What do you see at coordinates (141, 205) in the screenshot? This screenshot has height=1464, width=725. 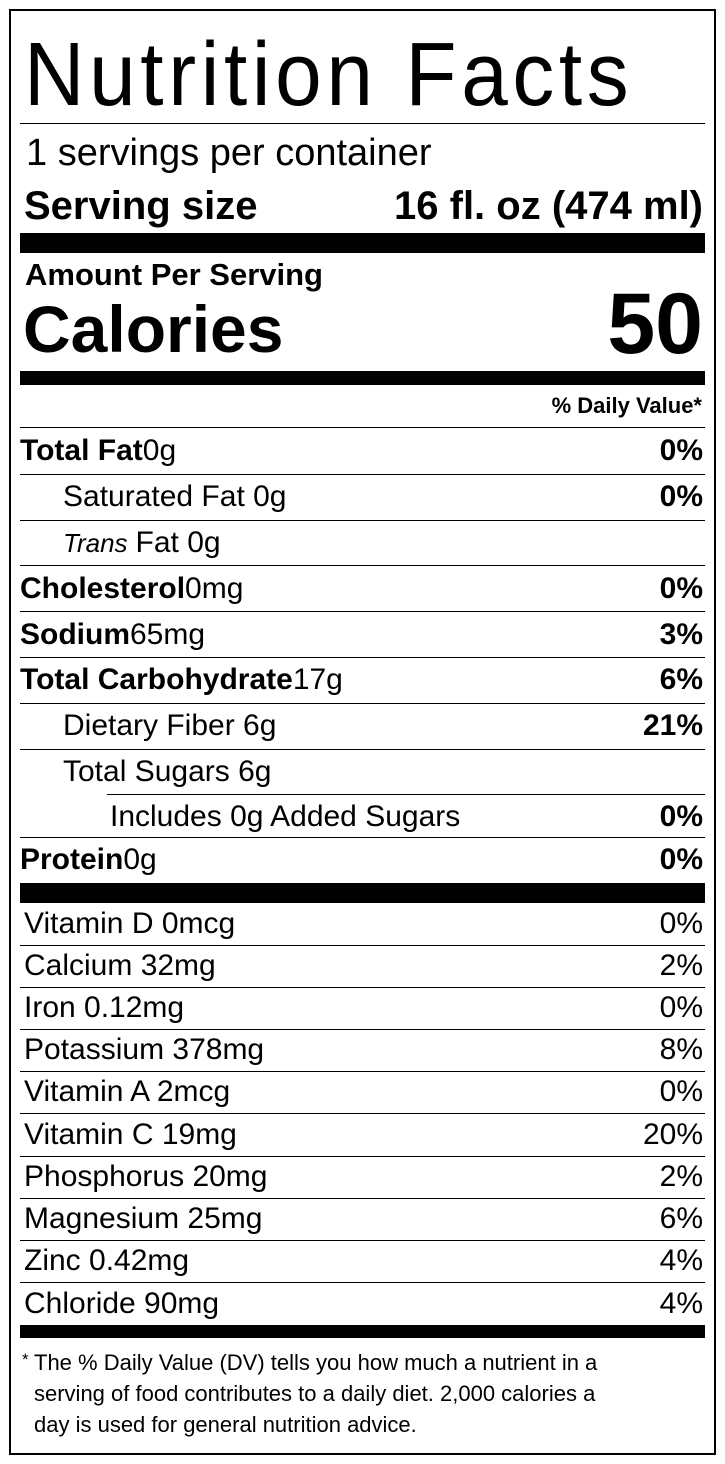 I see `serving-size-label: Serving size` at bounding box center [141, 205].